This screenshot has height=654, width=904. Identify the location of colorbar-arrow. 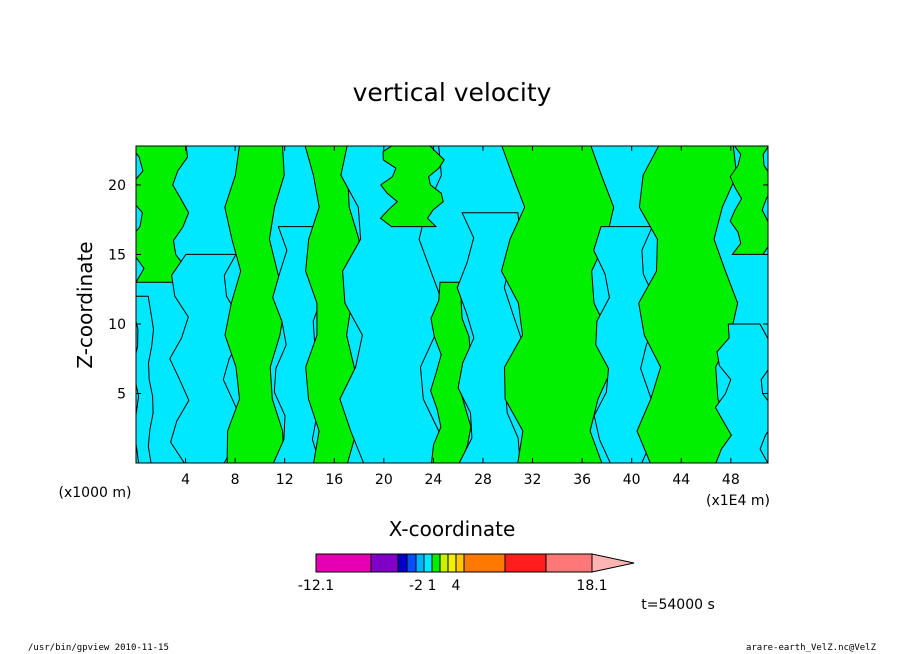
(613, 563).